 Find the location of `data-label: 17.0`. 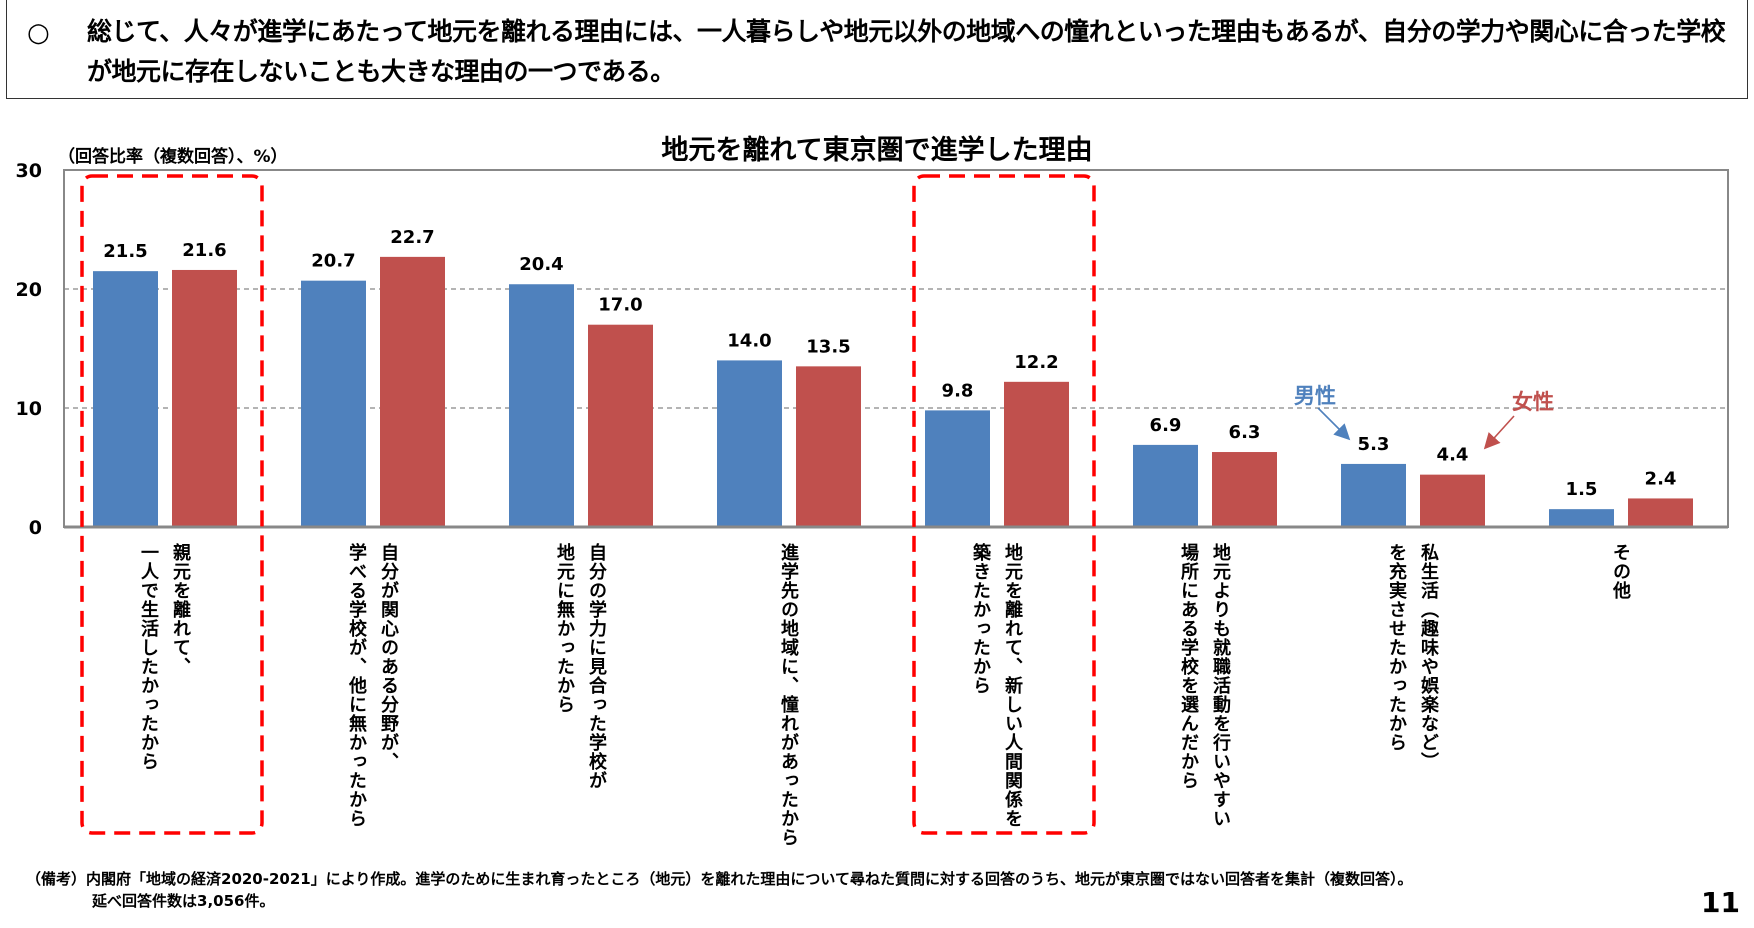

data-label: 17.0 is located at coordinates (620, 305).